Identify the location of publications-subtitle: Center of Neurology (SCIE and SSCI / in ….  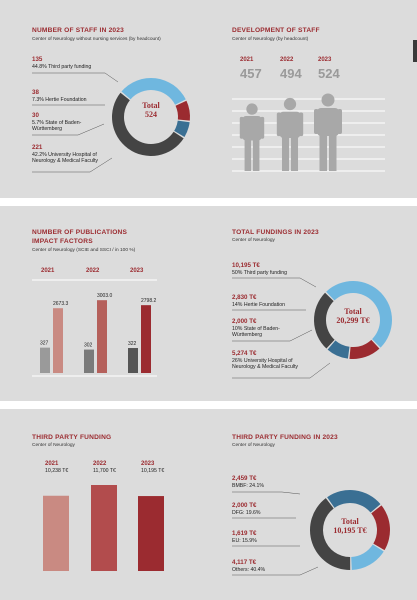
(84, 250).